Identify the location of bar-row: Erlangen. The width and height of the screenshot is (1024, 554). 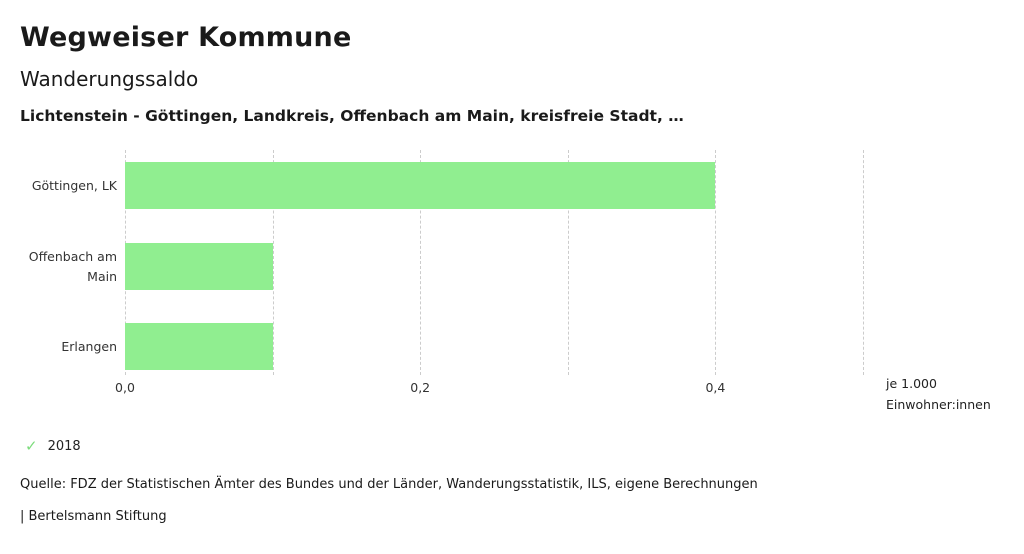
(512, 346).